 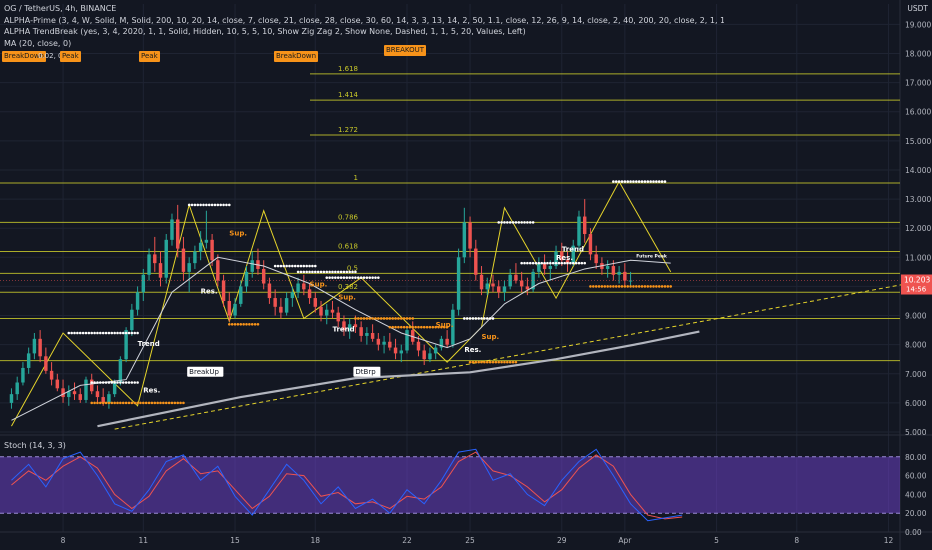 What do you see at coordinates (496, 540) in the screenshot?
I see `time-axis: 8111518222529Apr58121519` at bounding box center [496, 540].